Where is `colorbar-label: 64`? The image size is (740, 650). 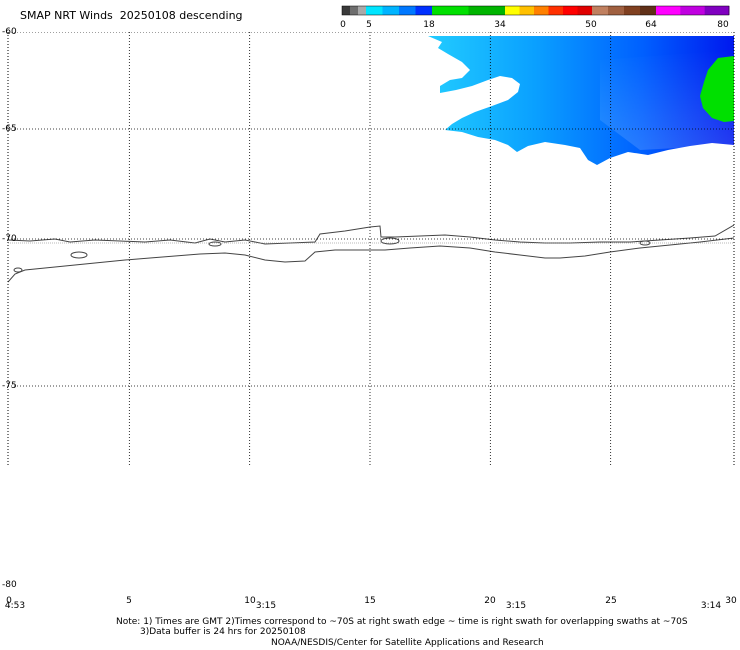 colorbar-label: 64 is located at coordinates (651, 25).